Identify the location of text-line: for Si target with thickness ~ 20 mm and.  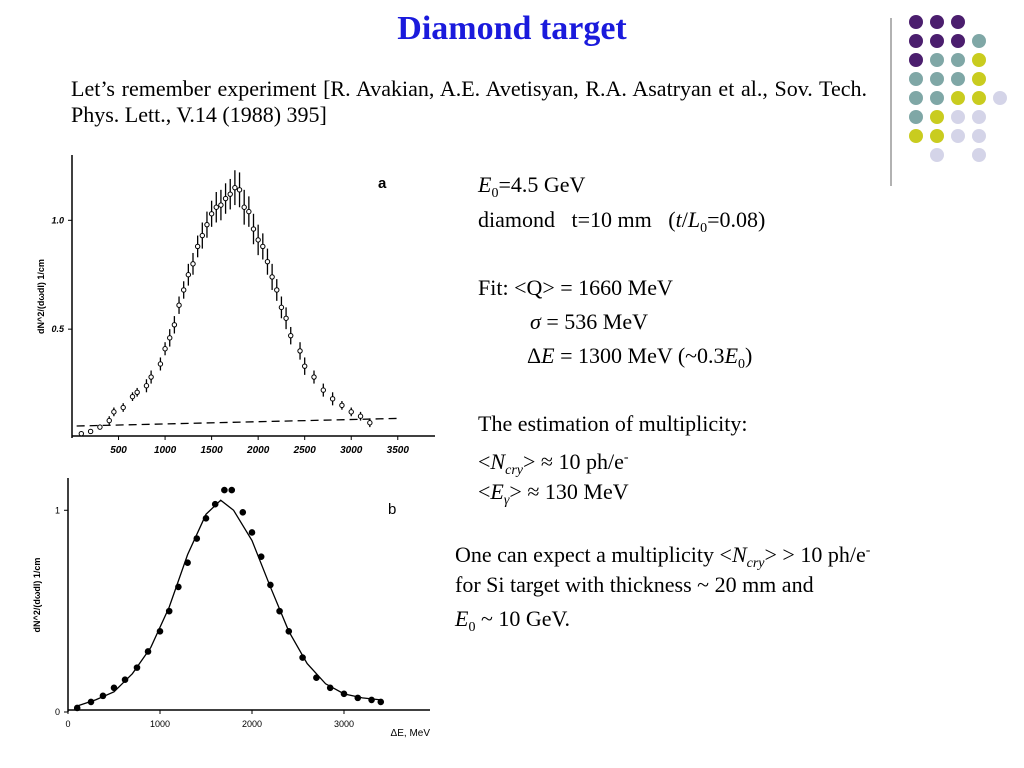
(634, 585).